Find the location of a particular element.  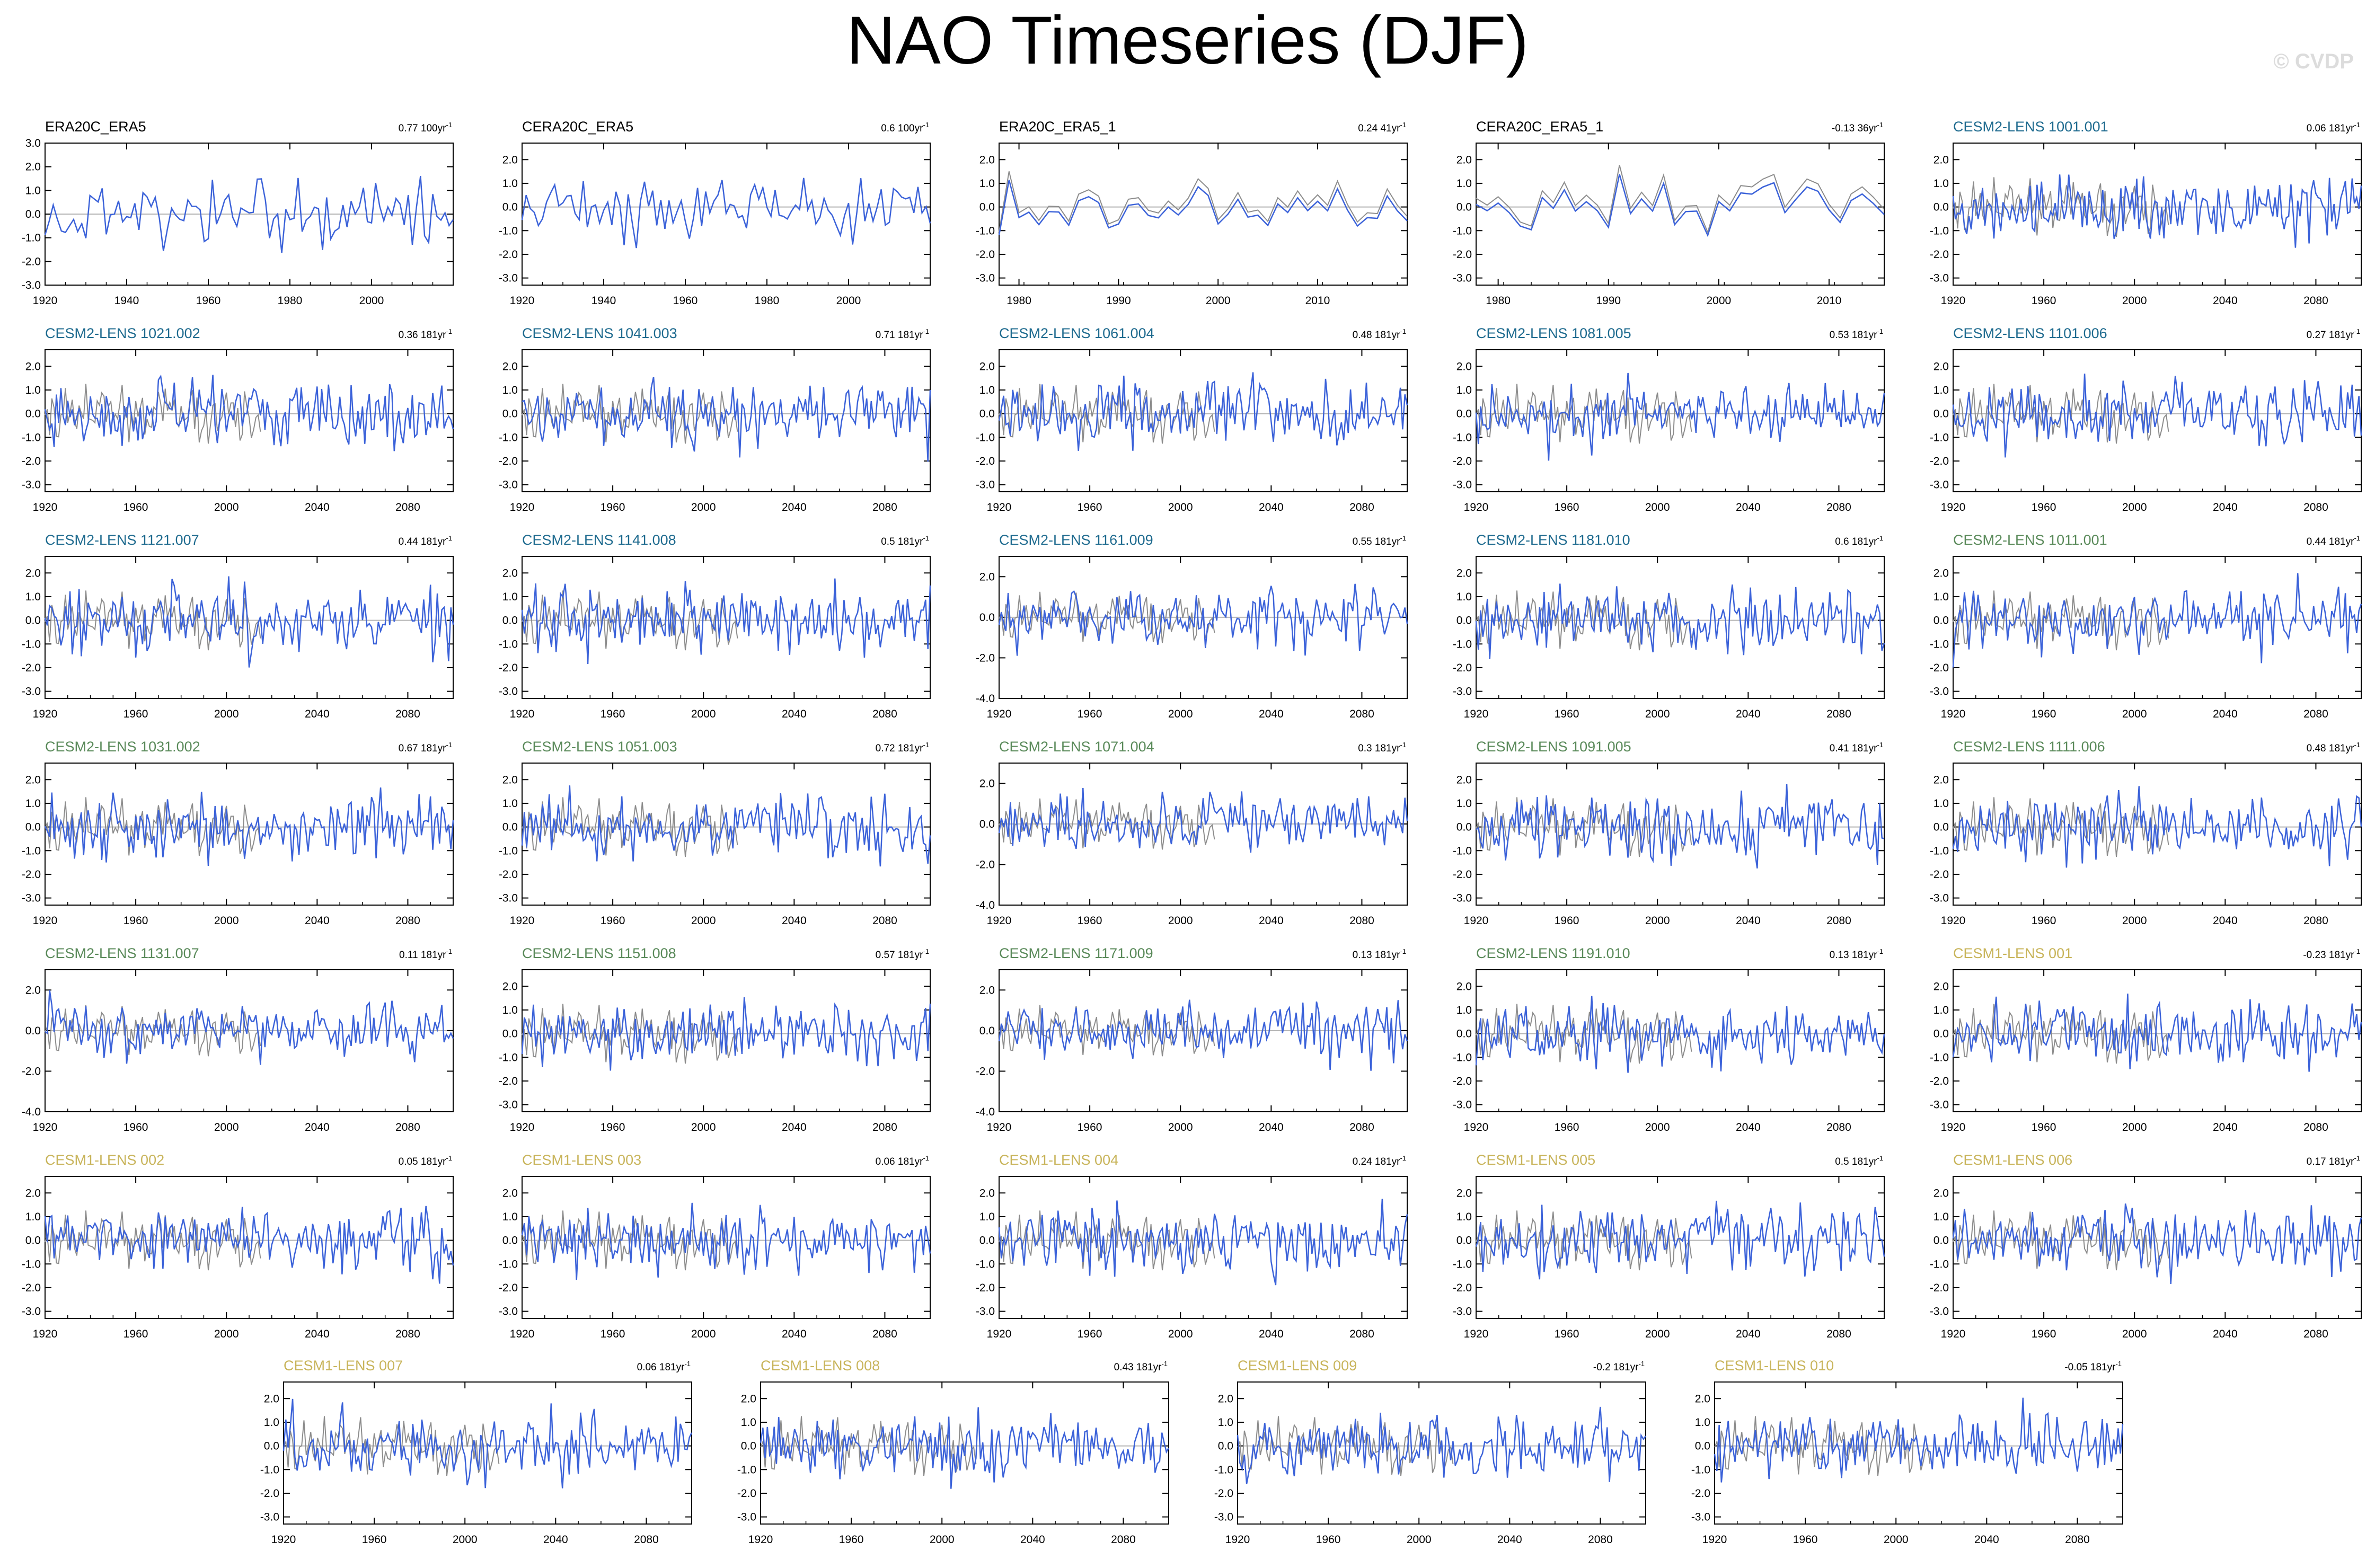

panel-title: CESM1-LENS 010 is located at coordinates (1775, 1366).